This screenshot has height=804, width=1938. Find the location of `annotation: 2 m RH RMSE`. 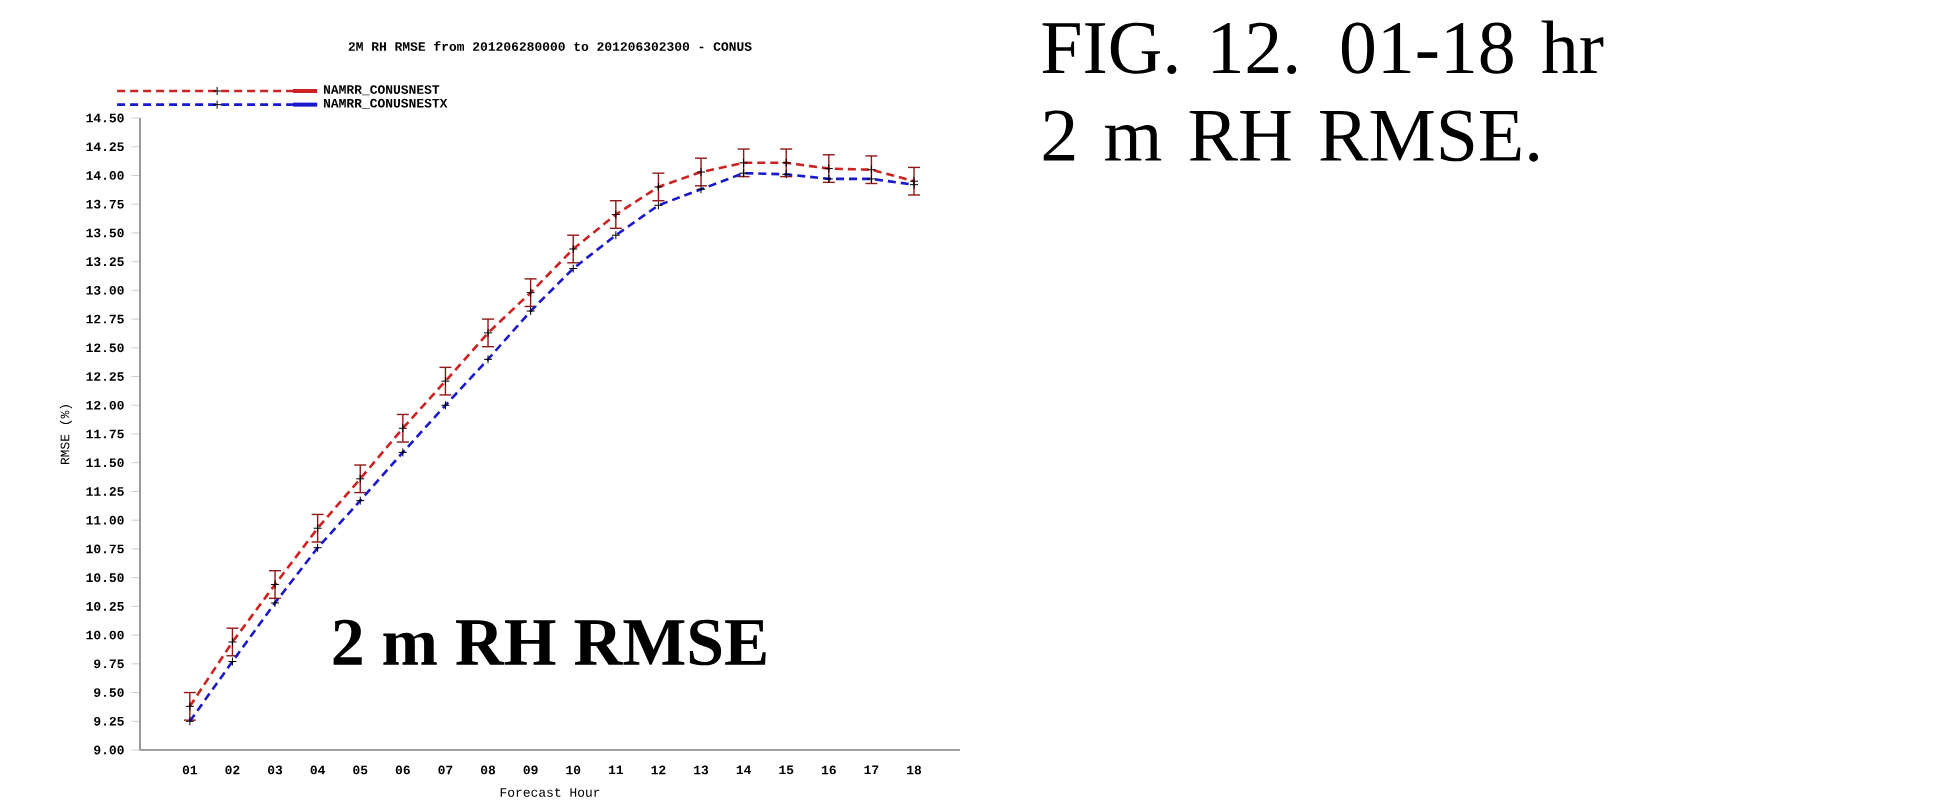

annotation: 2 m RH RMSE is located at coordinates (549, 642).